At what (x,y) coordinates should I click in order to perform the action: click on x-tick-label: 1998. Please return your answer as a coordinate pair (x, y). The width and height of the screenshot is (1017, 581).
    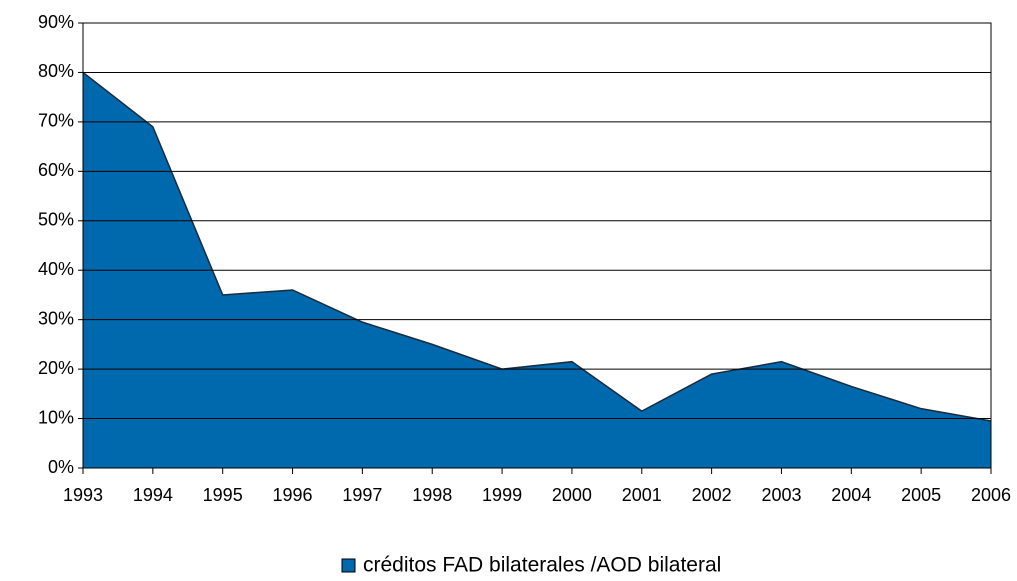
    Looking at the image, I should click on (432, 495).